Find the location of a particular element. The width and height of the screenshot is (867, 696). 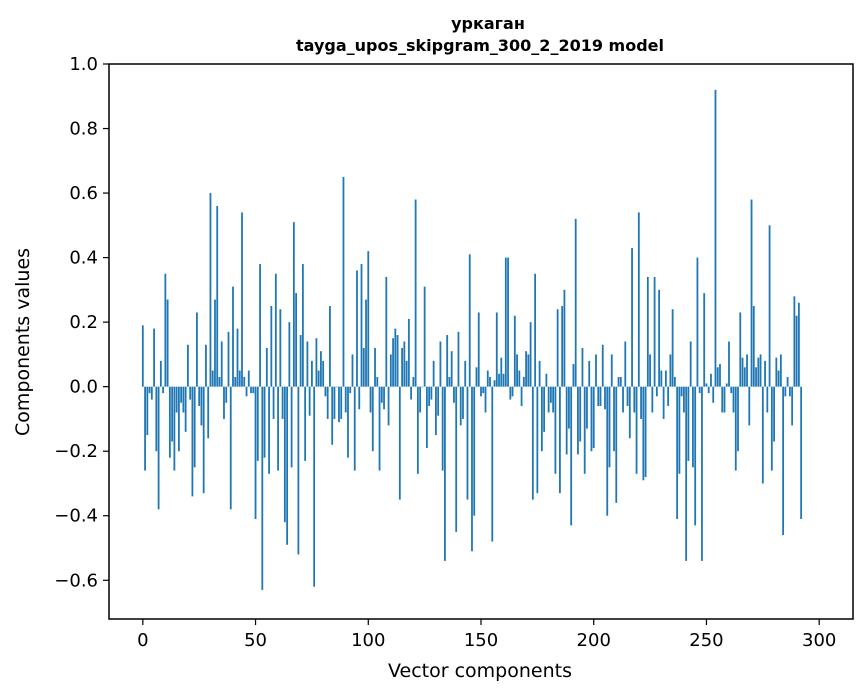

y-axis-ticks: −0.6 −0.4 −0.2 0.0 0.2 0.4 0.6 0.8 1.0 is located at coordinates (81, 322).